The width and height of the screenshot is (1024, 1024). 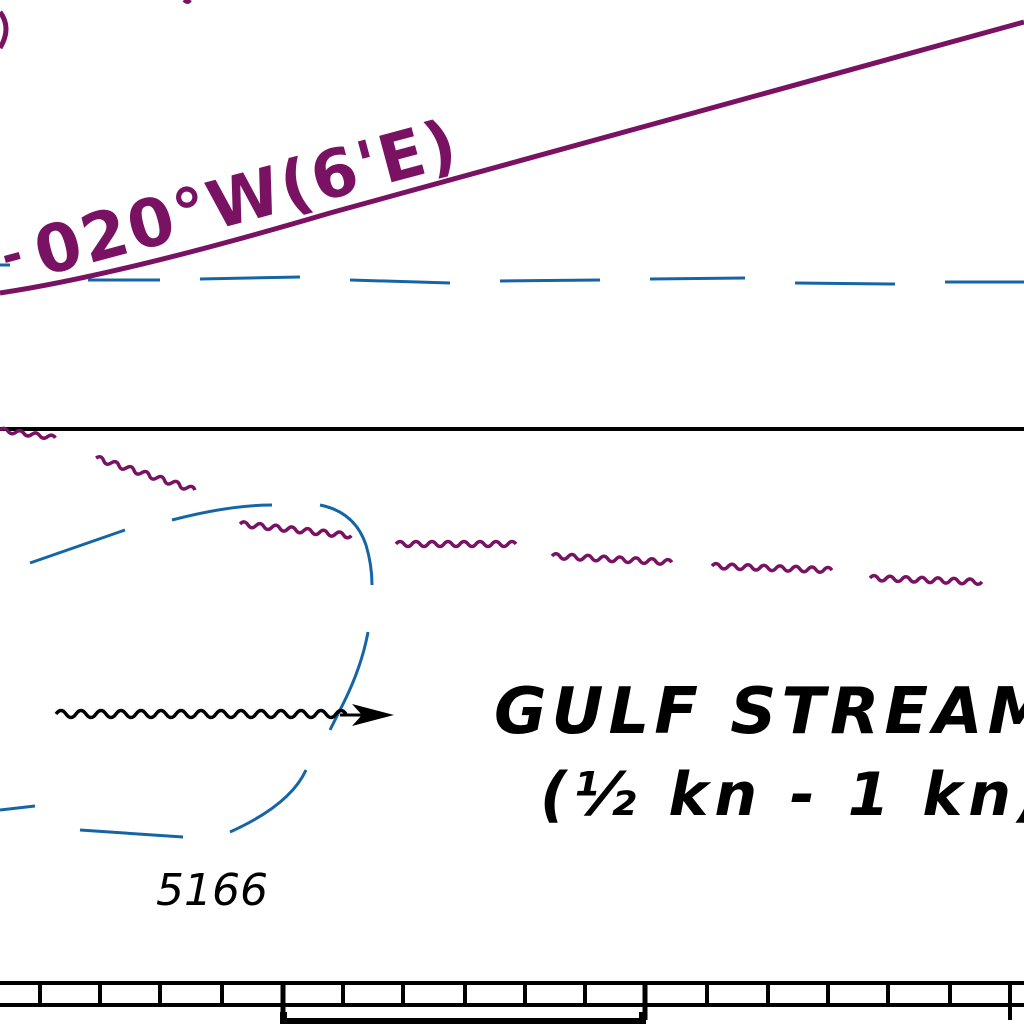 I want to click on current-arrow-wave, so click(x=201, y=714).